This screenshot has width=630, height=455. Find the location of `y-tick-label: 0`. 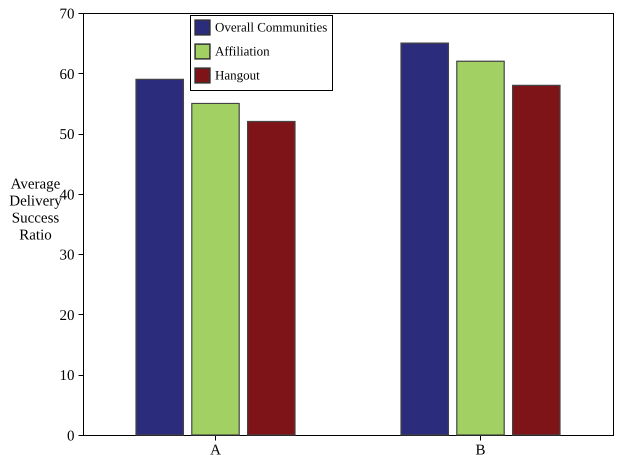

y-tick-label: 0 is located at coordinates (70, 436).